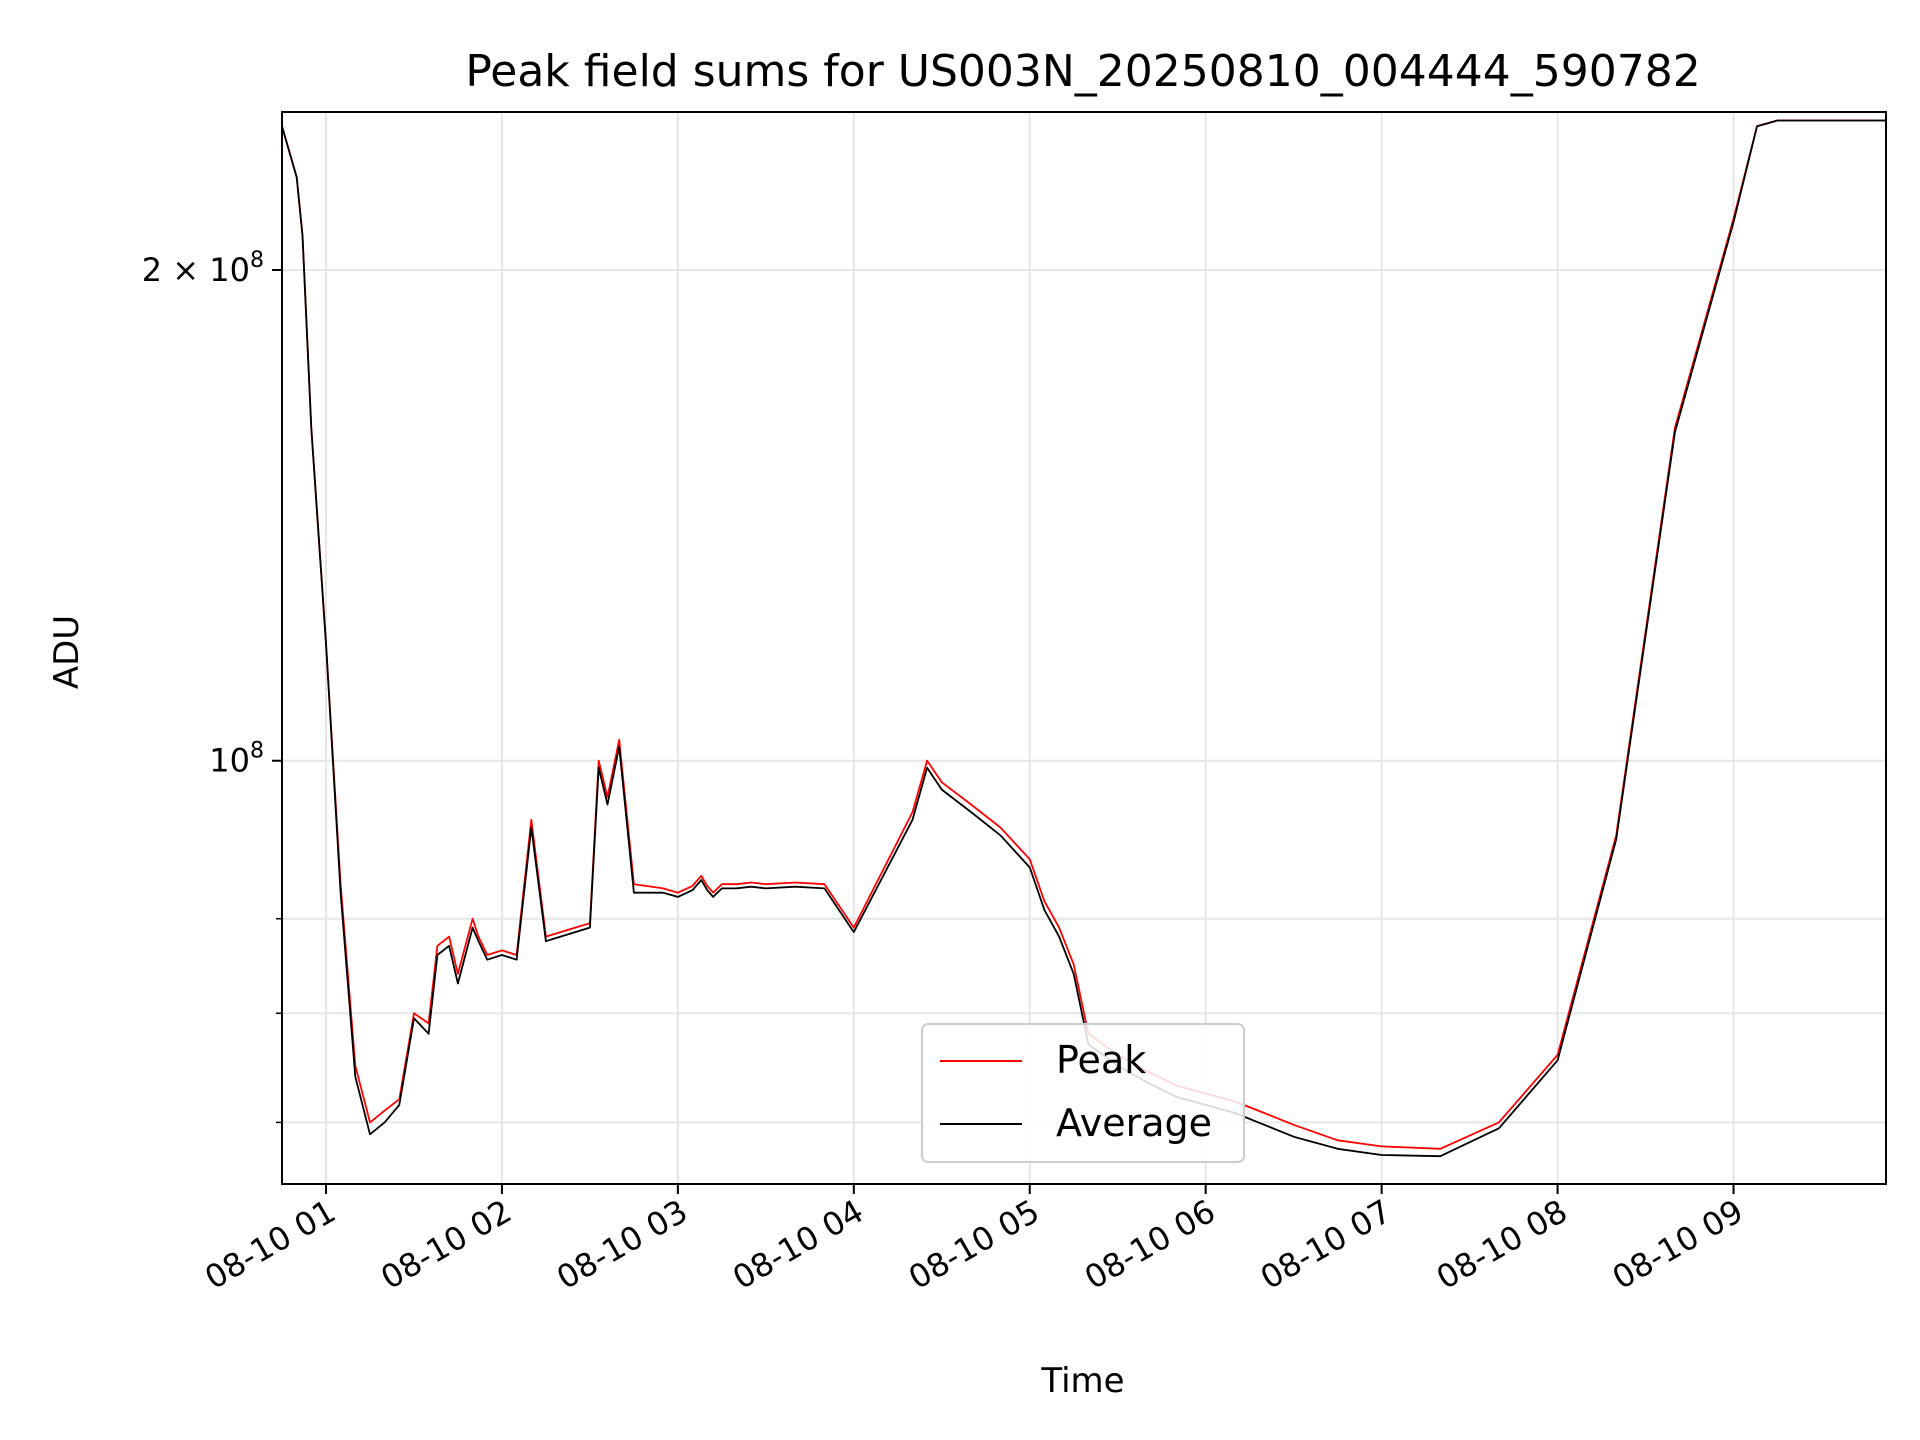  What do you see at coordinates (203, 268) in the screenshot?
I see `y-tick-label: 2 × 108` at bounding box center [203, 268].